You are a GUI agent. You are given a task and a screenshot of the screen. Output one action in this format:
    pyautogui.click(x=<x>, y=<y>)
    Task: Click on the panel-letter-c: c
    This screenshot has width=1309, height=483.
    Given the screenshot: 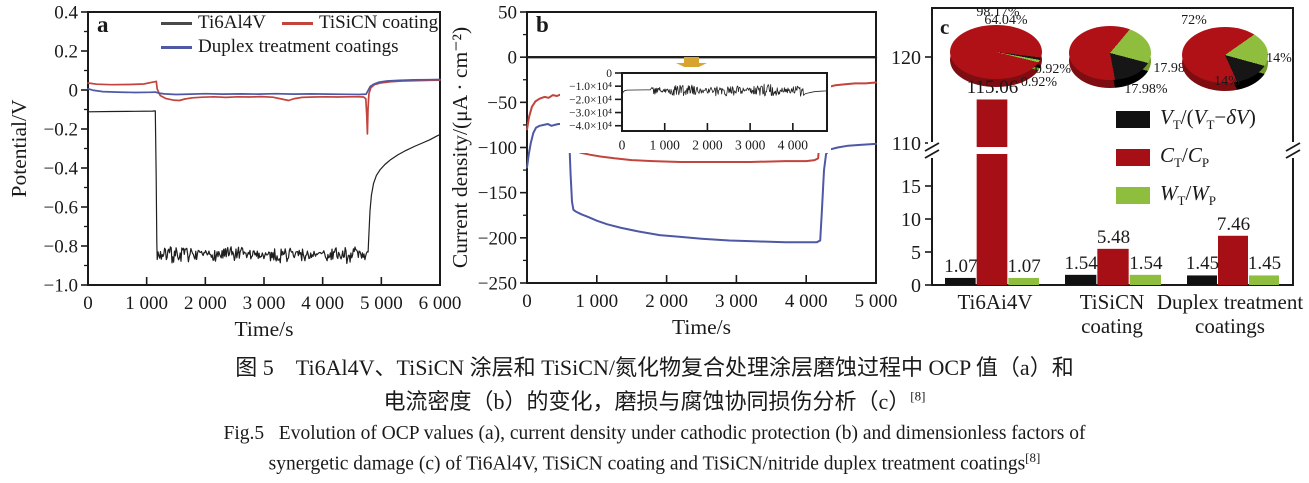 What is the action you would take?
    pyautogui.click(x=945, y=27)
    